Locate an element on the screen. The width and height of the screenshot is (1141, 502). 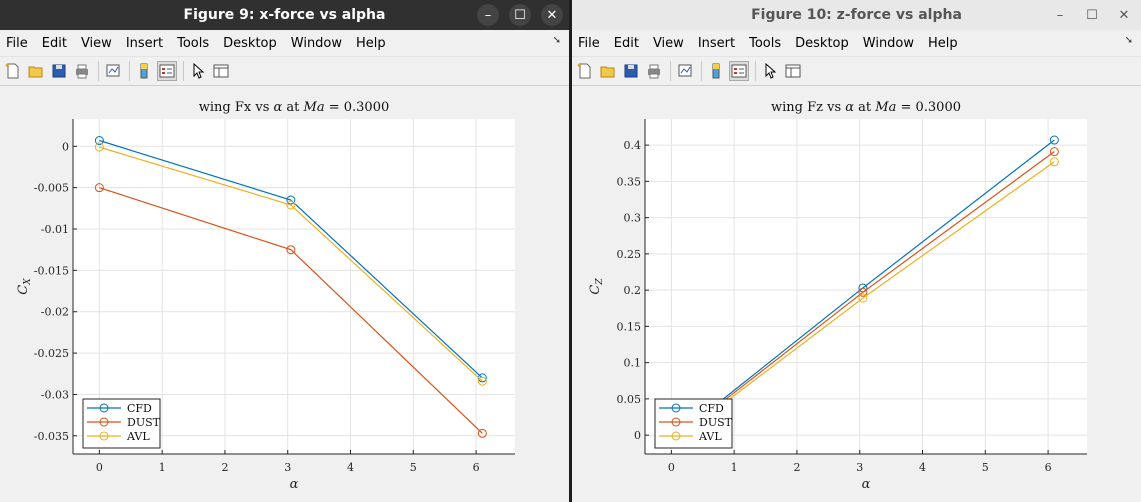
y-tick-label: -0.03 is located at coordinates (55, 394).